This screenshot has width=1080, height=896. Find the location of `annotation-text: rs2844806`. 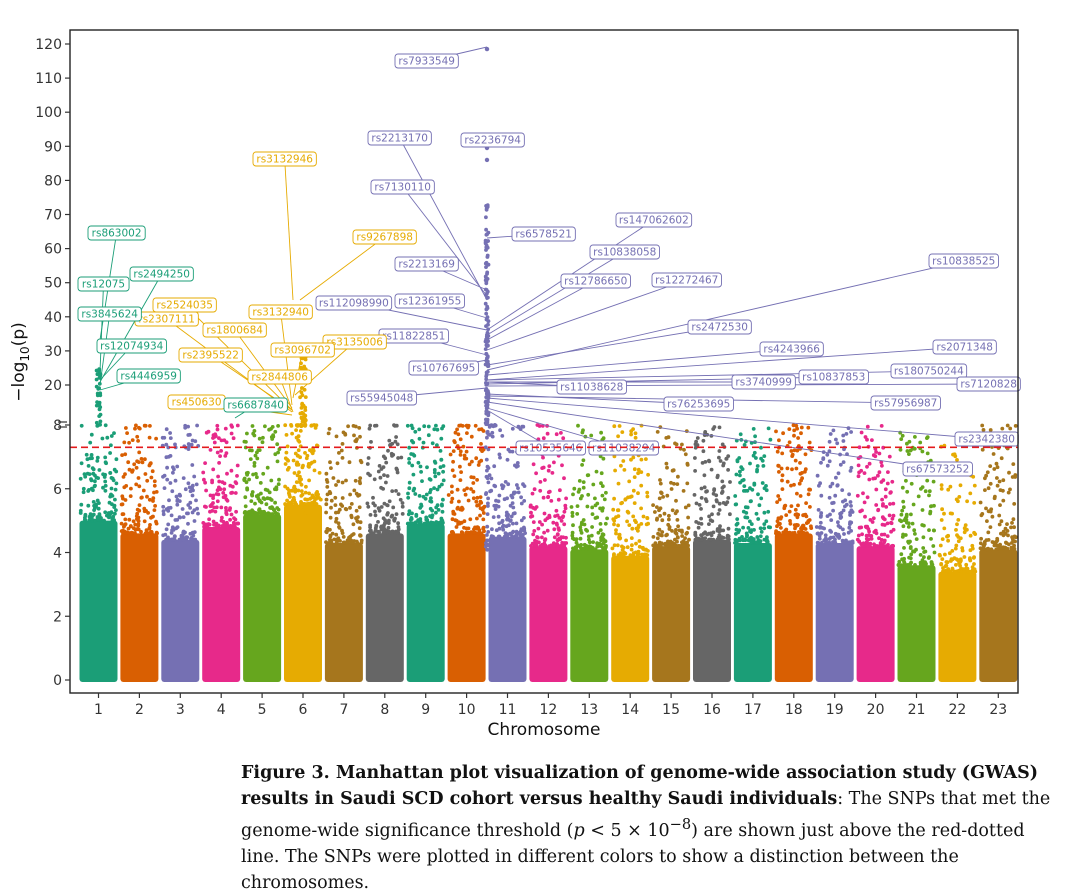

annotation-text: rs2844806 is located at coordinates (279, 378).